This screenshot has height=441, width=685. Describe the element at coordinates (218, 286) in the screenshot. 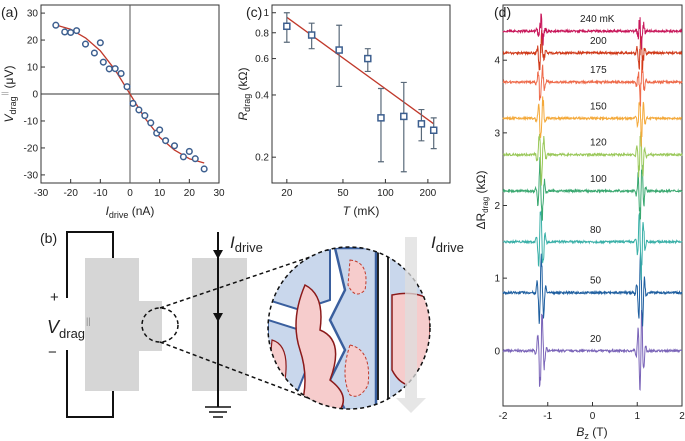

I see `current-arrow-icon` at that location.